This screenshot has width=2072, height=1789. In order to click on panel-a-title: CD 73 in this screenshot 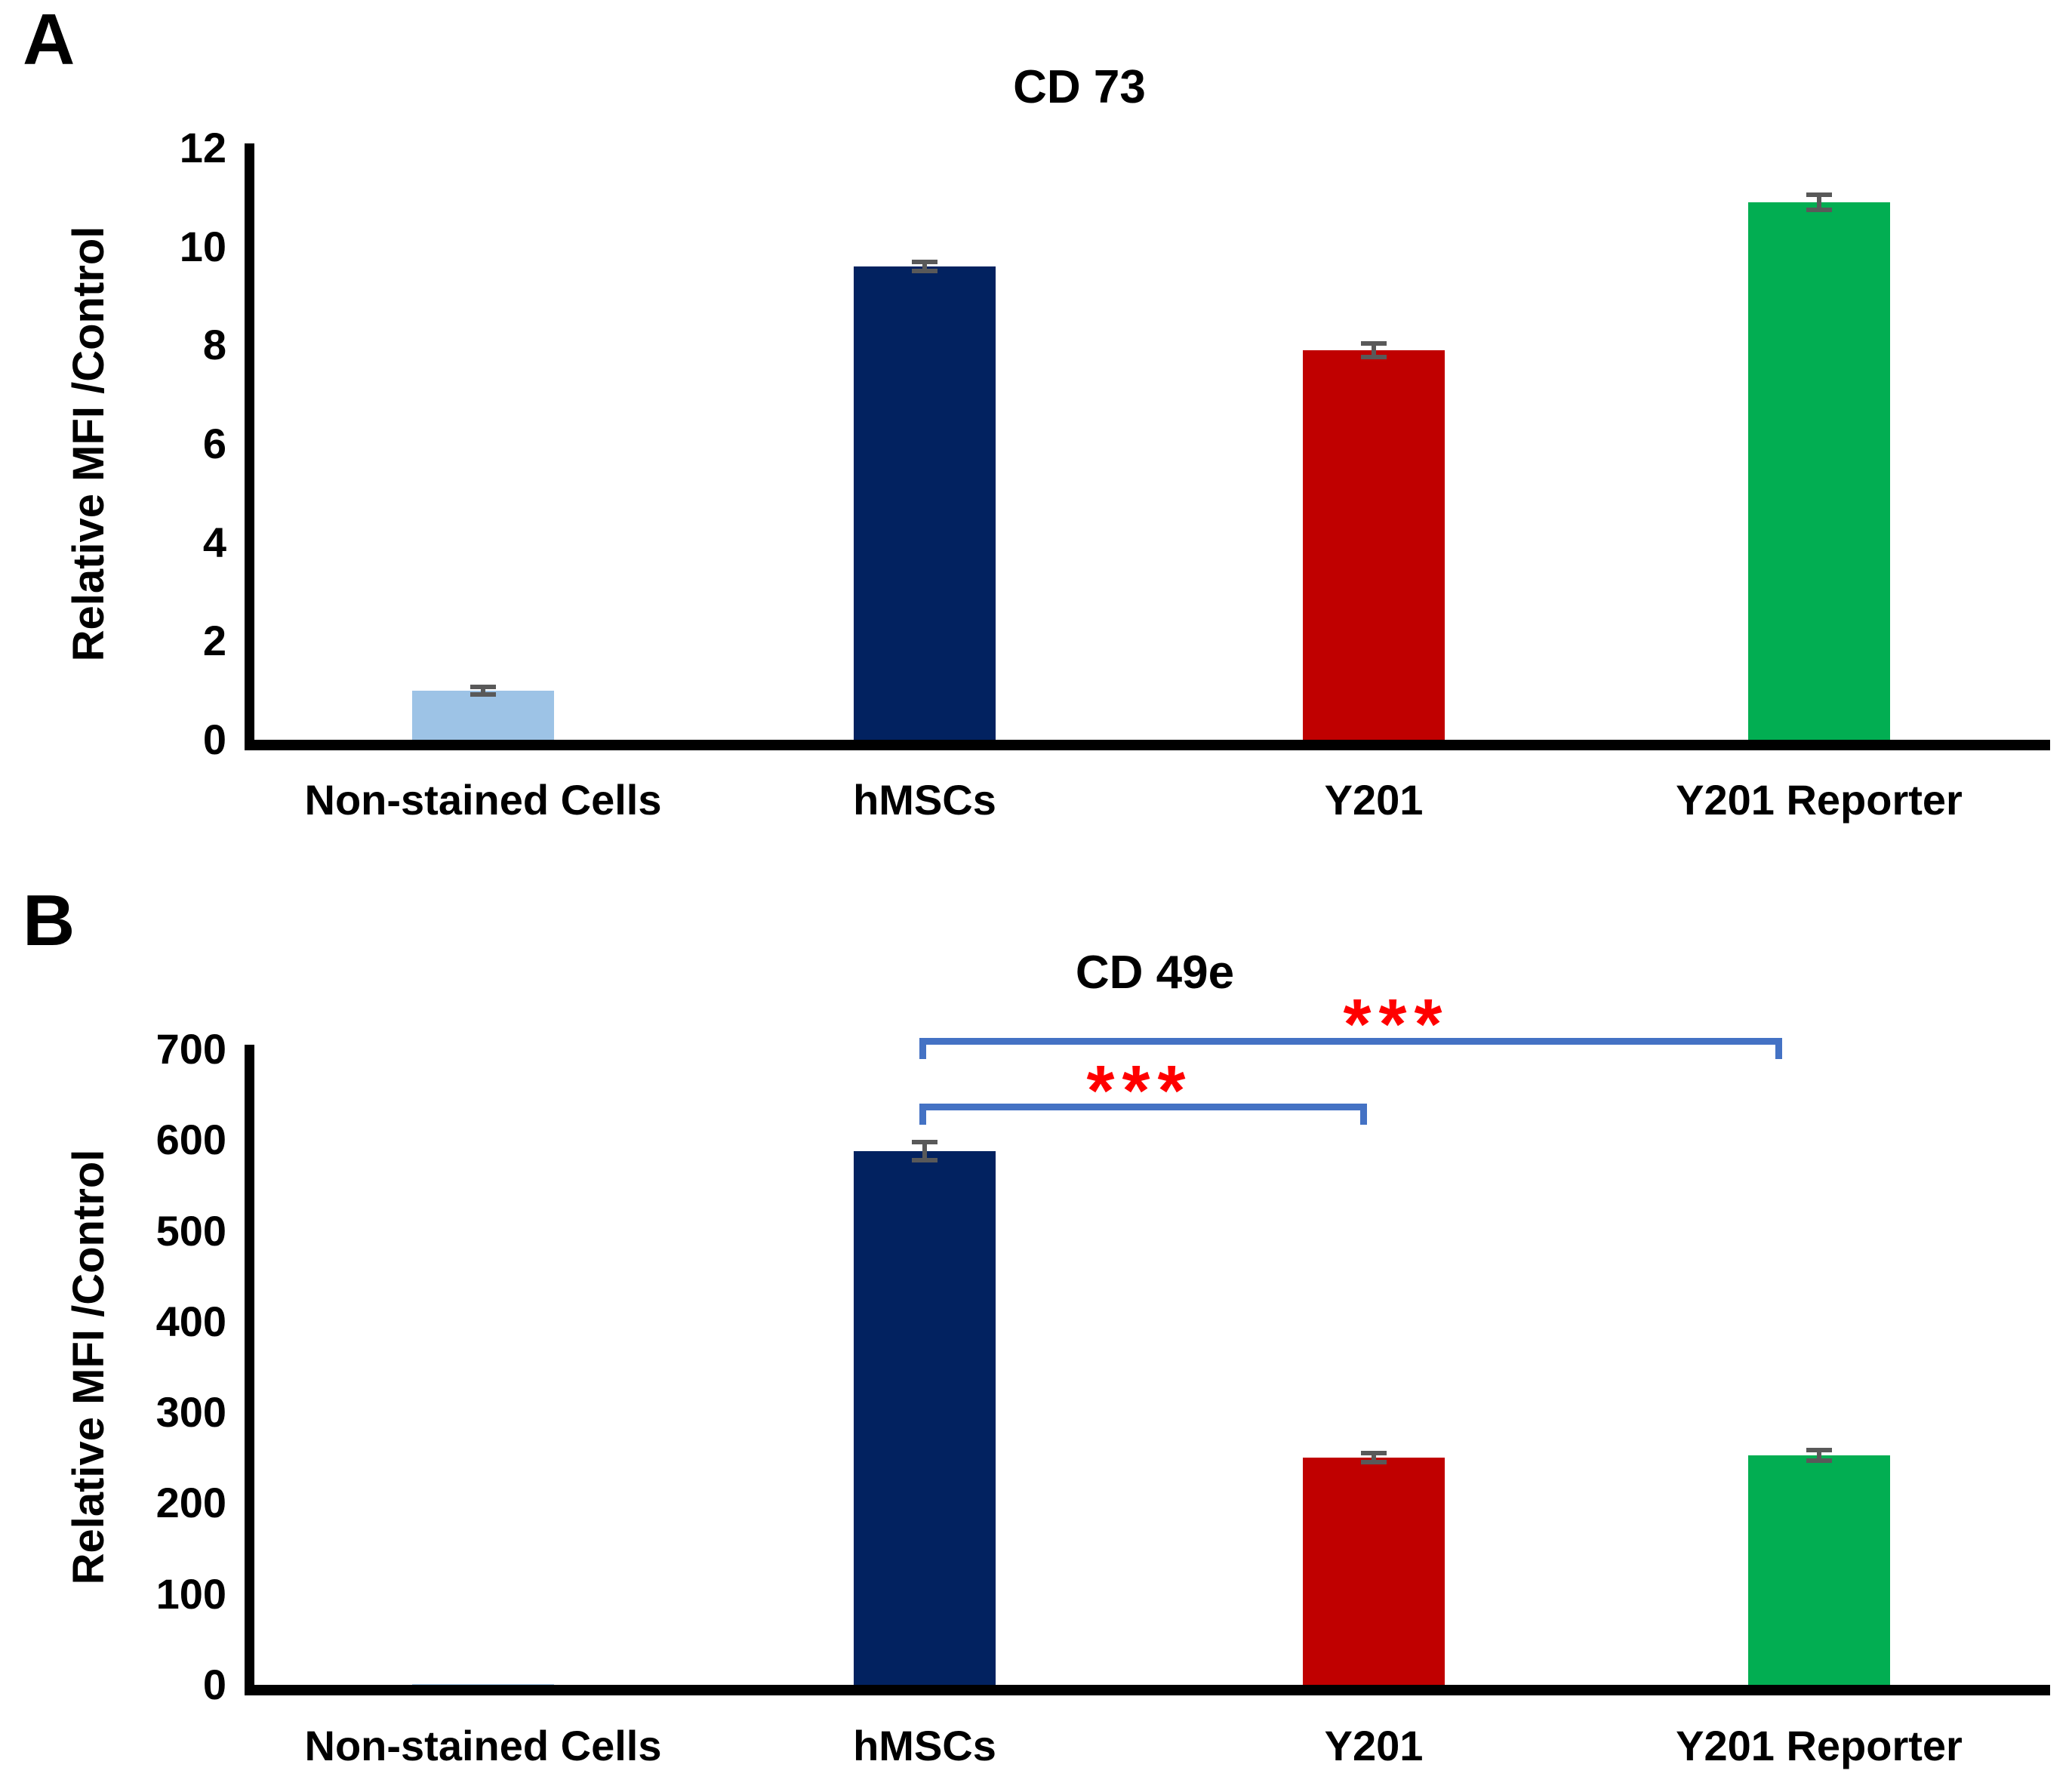, I will do `click(1079, 87)`.